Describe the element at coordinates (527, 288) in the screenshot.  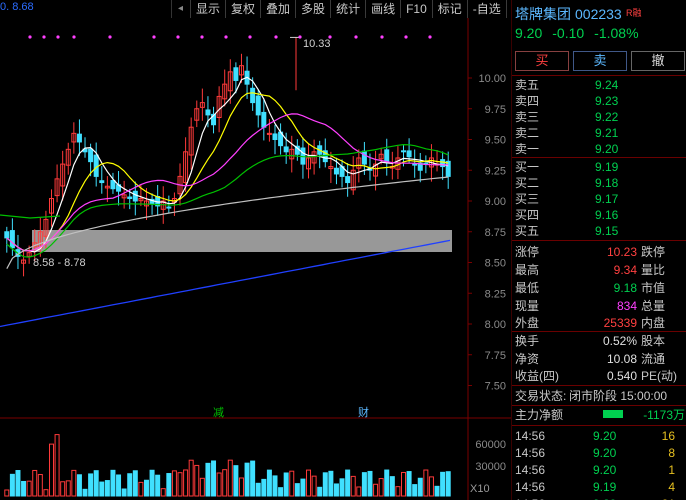
I see `stat-label: 最低` at that location.